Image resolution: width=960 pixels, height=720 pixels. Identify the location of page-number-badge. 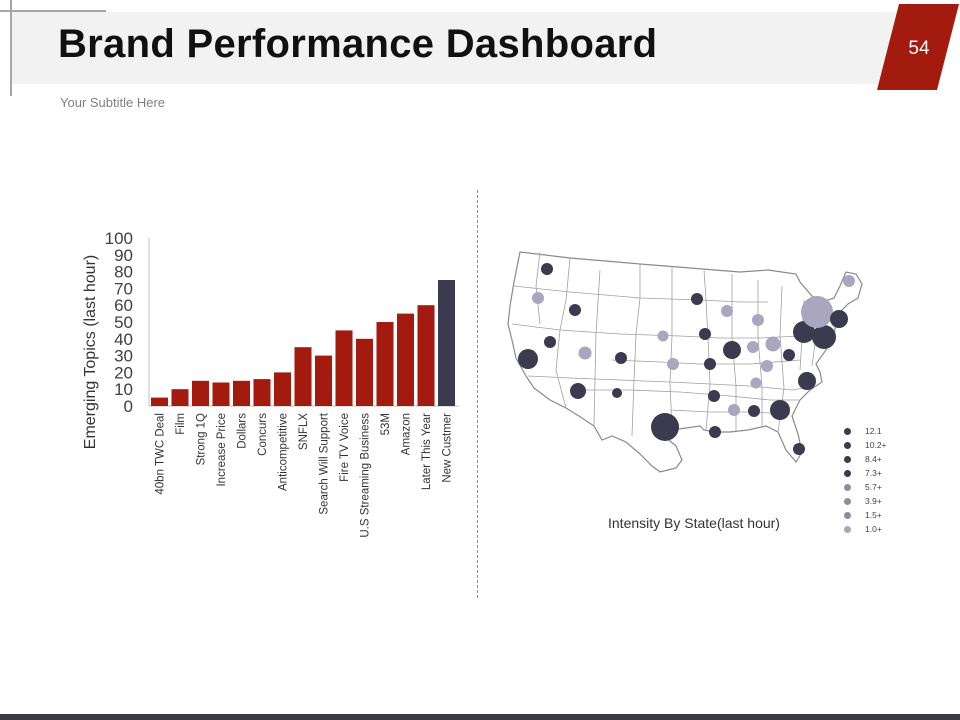
(918, 47).